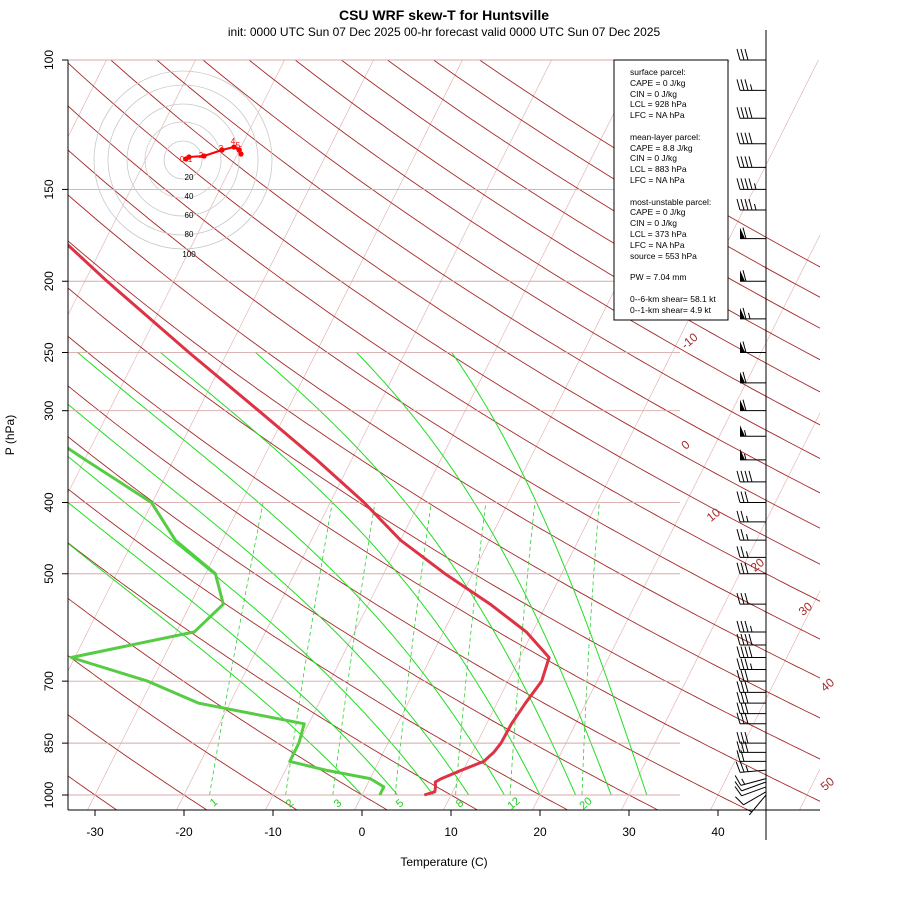 The height and width of the screenshot is (900, 900). Describe the element at coordinates (658, 169) in the screenshot. I see `mean-layer-lcl: LCL = 883 hPa` at that location.